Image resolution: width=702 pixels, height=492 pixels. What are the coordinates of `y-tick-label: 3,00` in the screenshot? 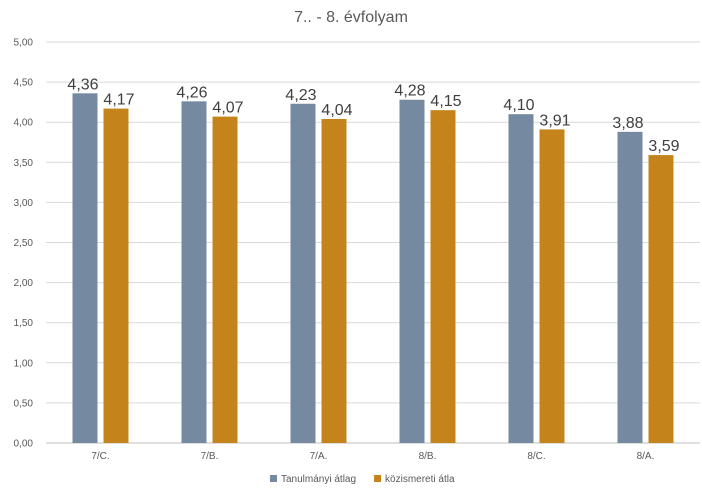 It's located at (24, 203).